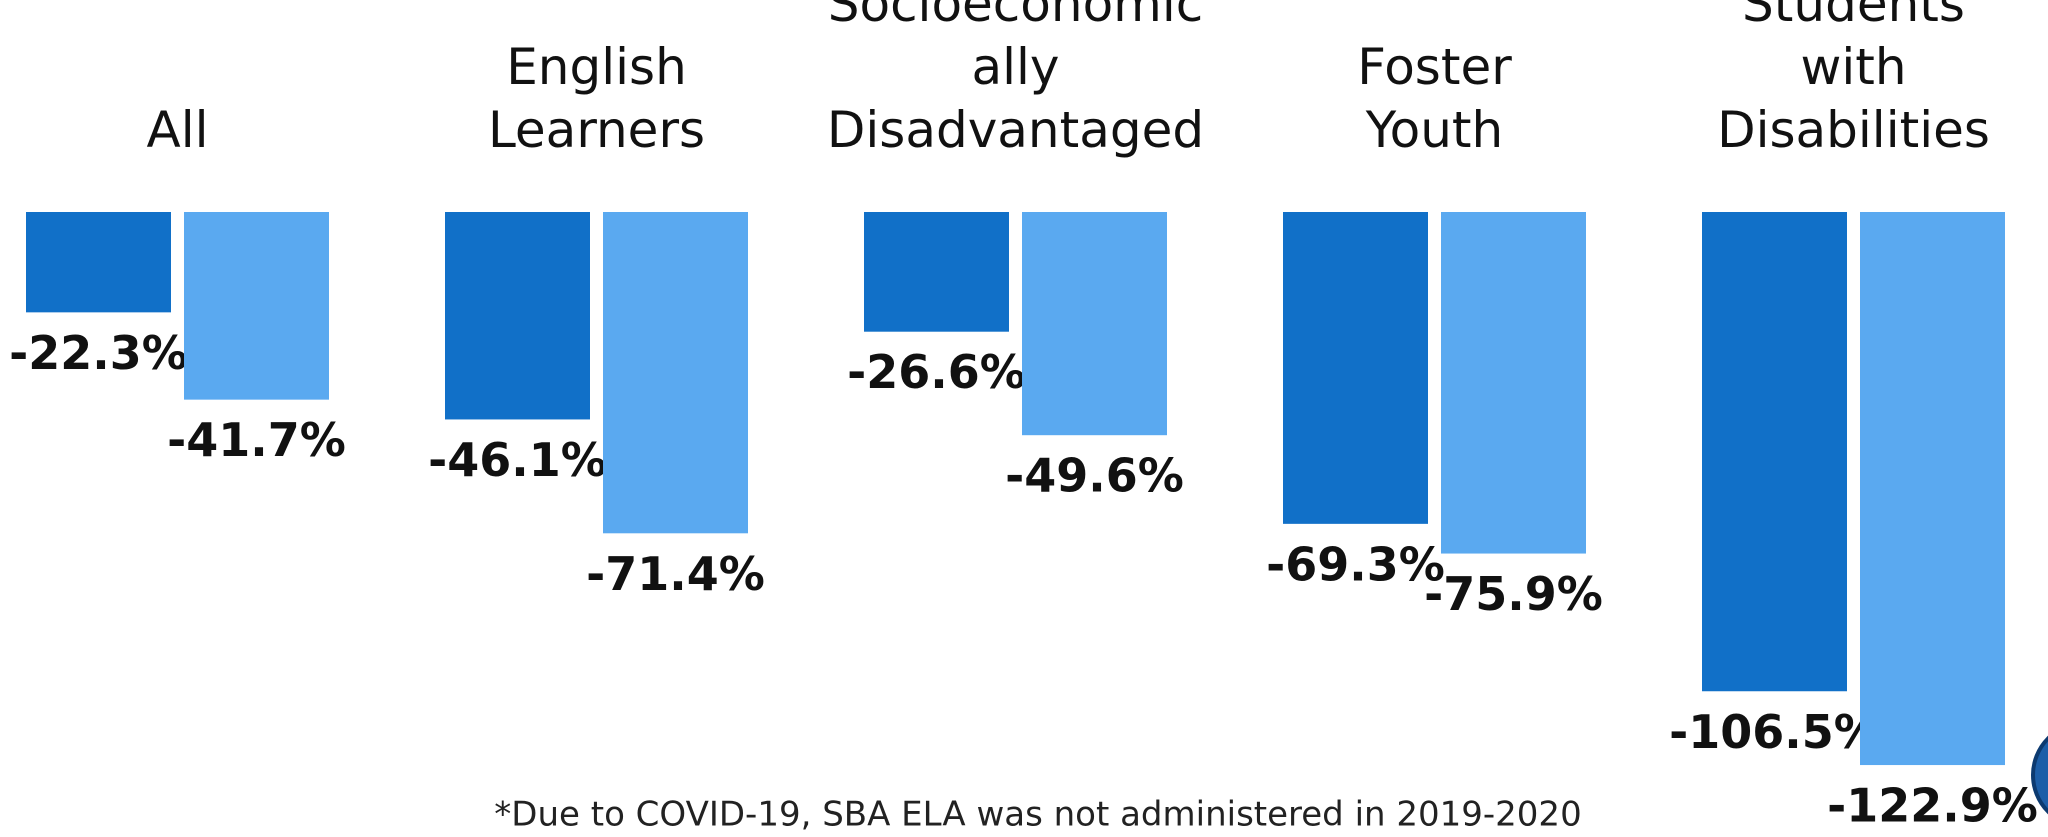  I want to click on value-label: -122.9%, so click(1932, 806).